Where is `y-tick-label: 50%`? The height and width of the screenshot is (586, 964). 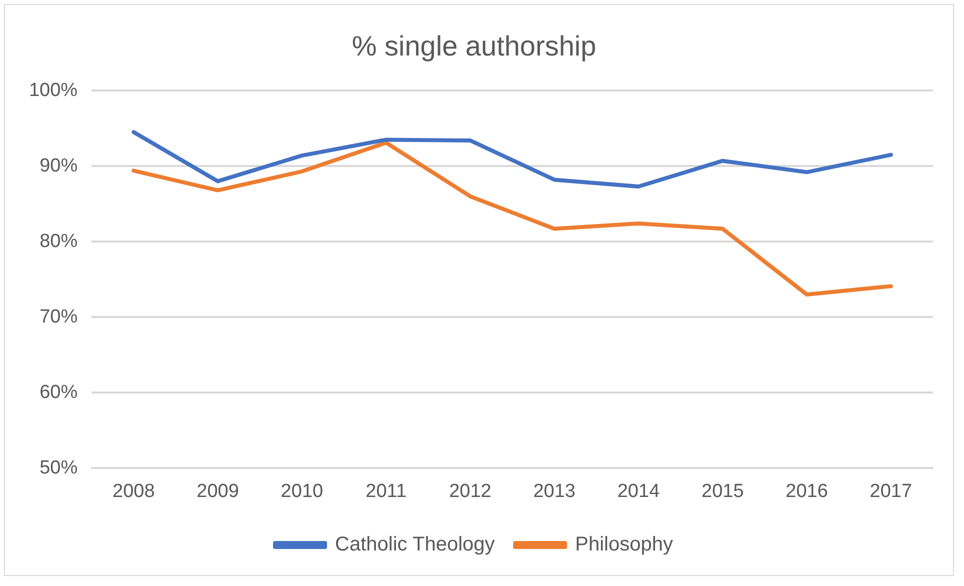
y-tick-label: 50% is located at coordinates (59, 467).